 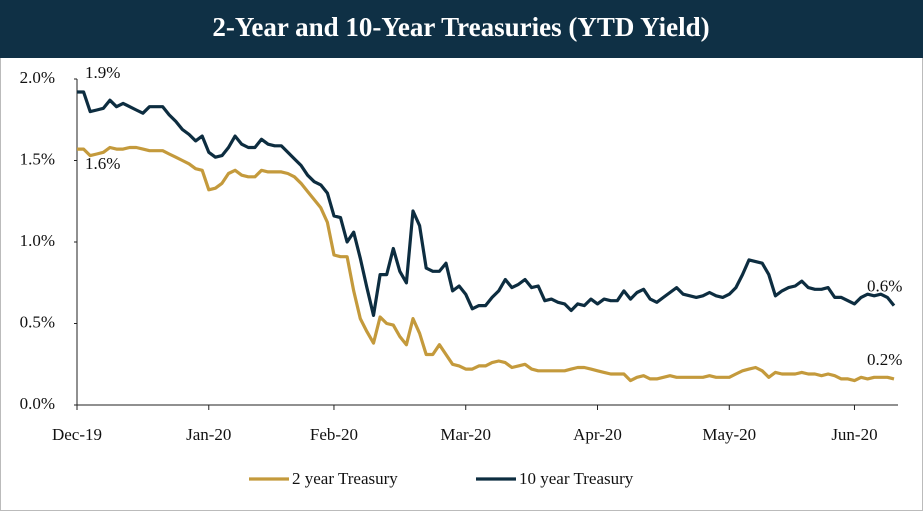 What do you see at coordinates (465, 434) in the screenshot?
I see `x-tick-label: Mar-20` at bounding box center [465, 434].